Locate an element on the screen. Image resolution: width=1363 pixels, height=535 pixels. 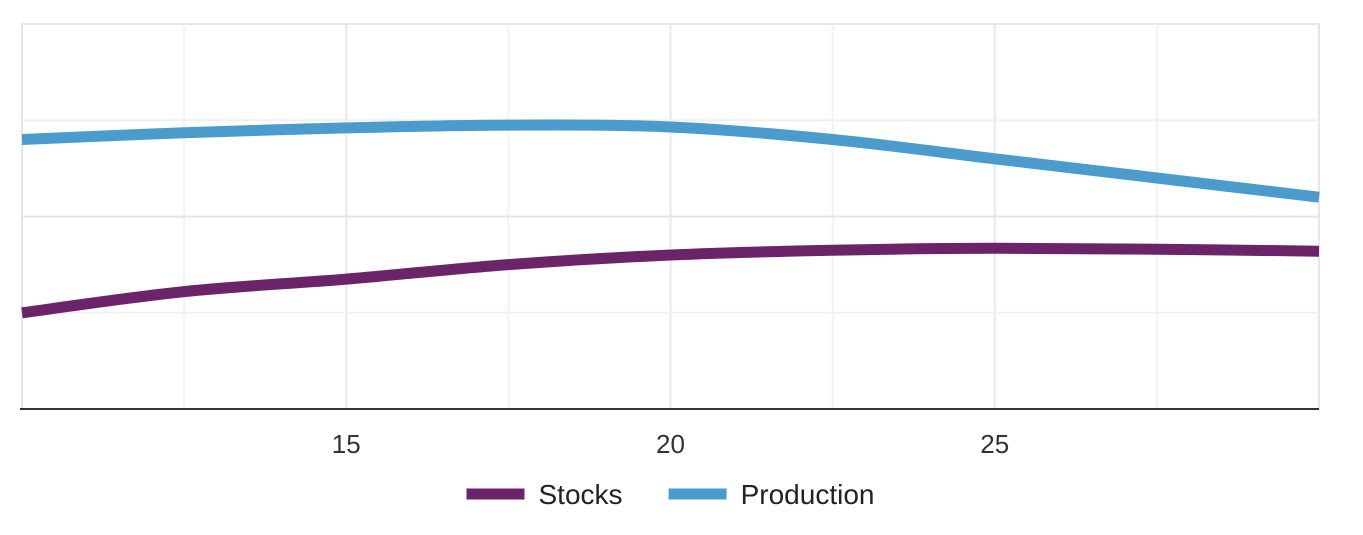
legend-item-production: Production is located at coordinates (771, 494).